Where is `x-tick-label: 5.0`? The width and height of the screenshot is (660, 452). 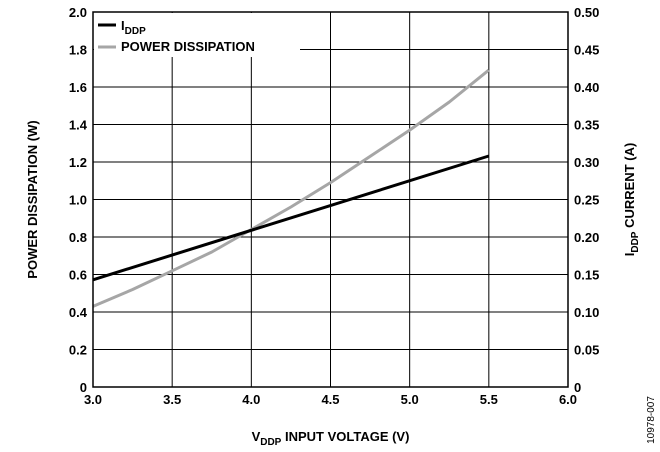
x-tick-label: 5.0 is located at coordinates (410, 399).